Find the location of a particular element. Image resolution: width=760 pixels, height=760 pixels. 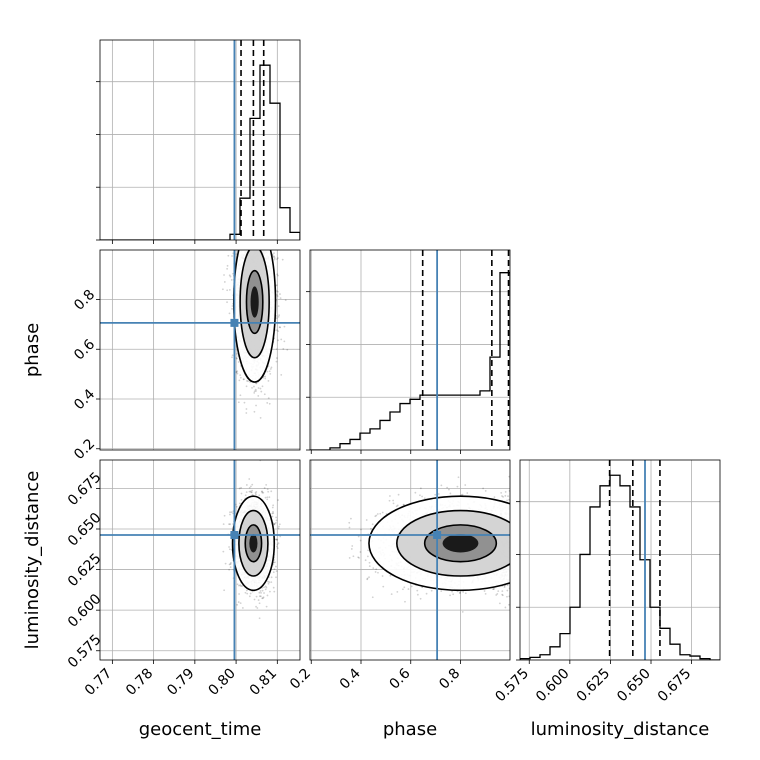

histogram-luminosity_distance is located at coordinates (620, 560).